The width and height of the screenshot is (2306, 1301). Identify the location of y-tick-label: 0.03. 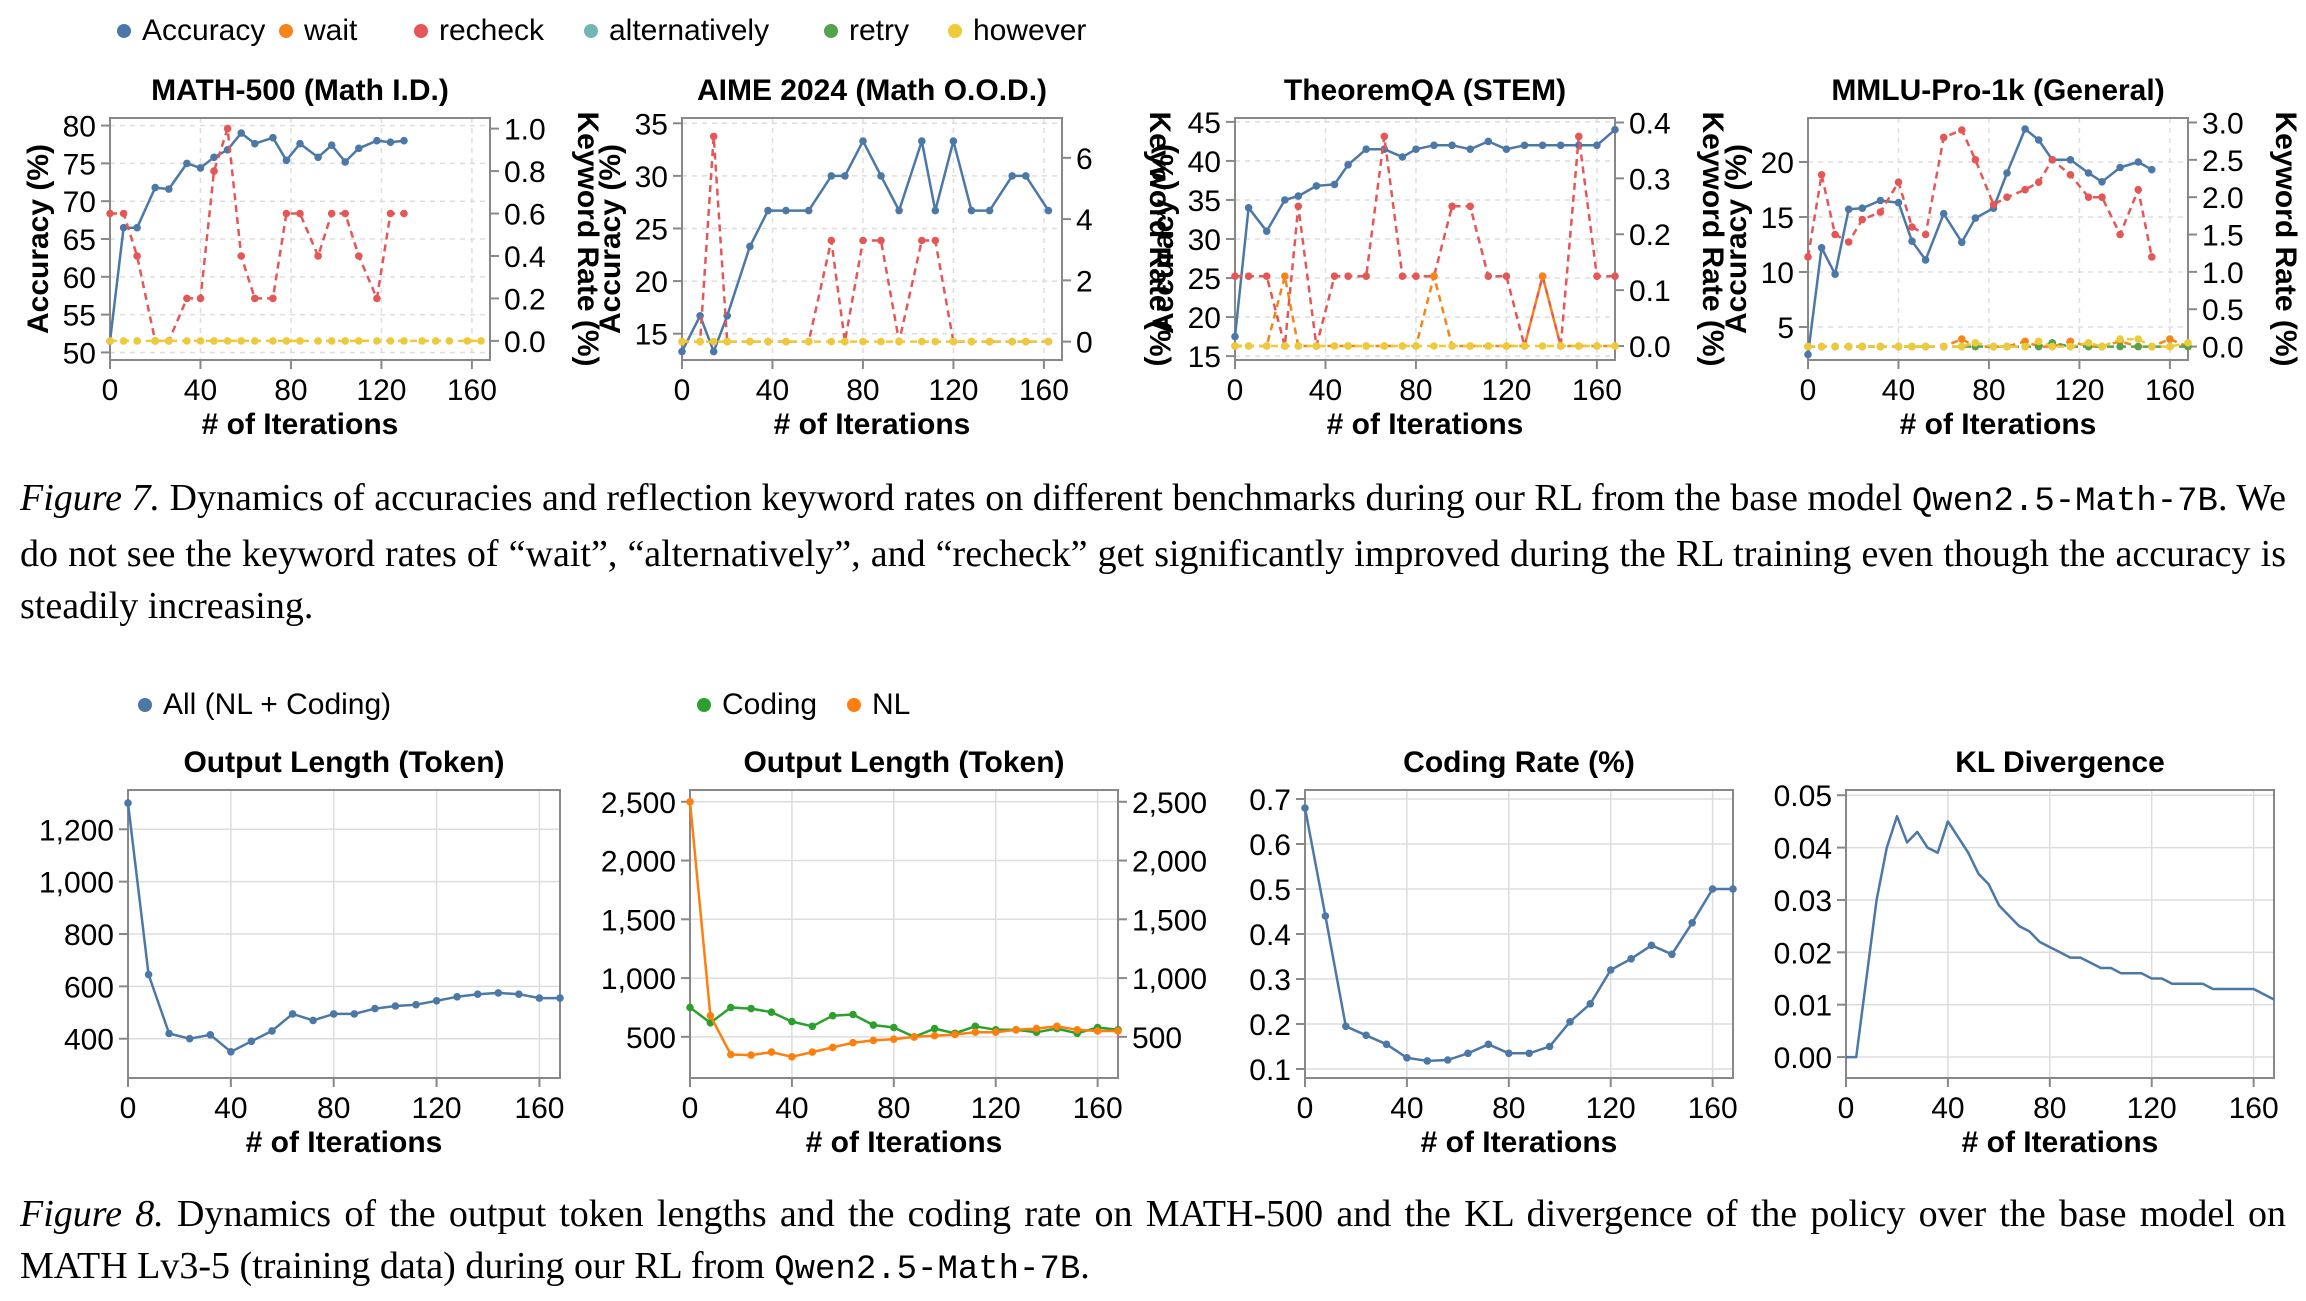
(1803, 901).